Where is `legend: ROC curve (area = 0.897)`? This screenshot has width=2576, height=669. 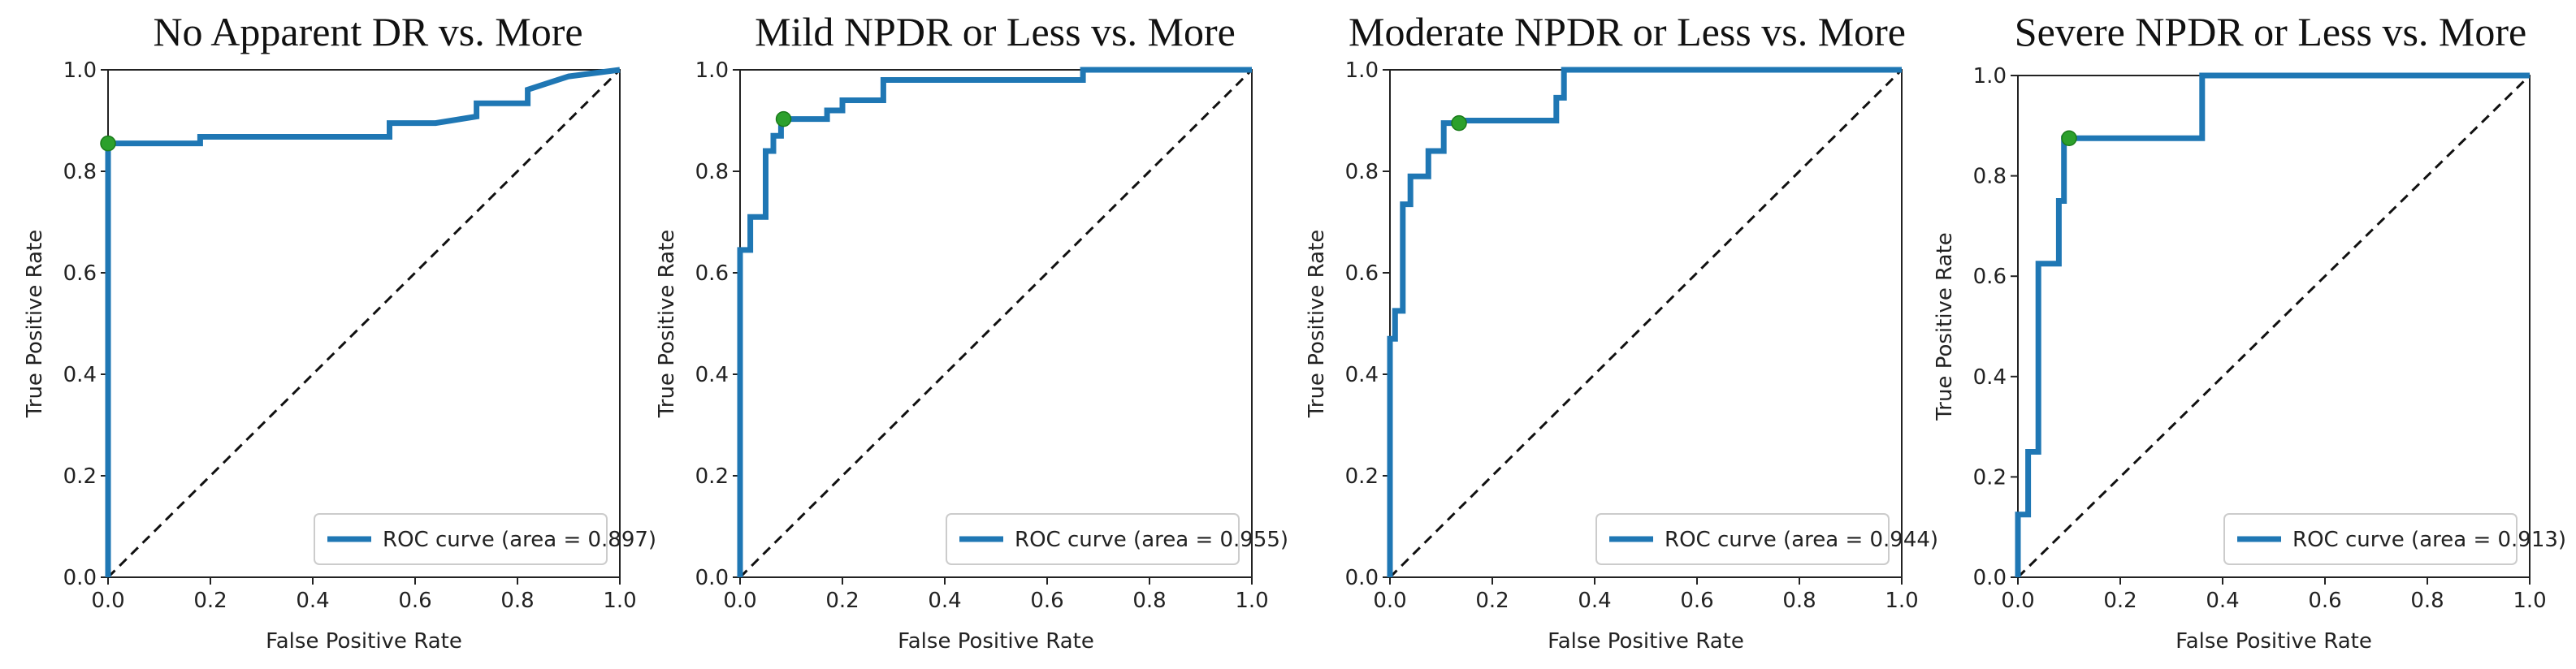
legend: ROC curve (area = 0.897) is located at coordinates (485, 539).